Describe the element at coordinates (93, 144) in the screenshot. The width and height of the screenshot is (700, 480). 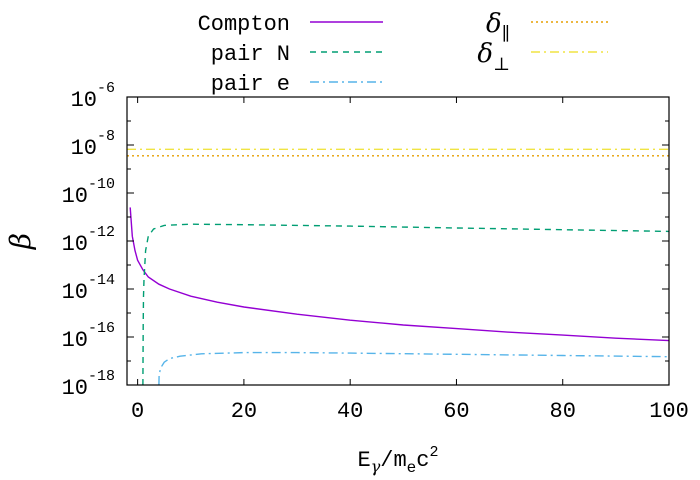
I see `y-tick-label: 10⁻⁸` at that location.